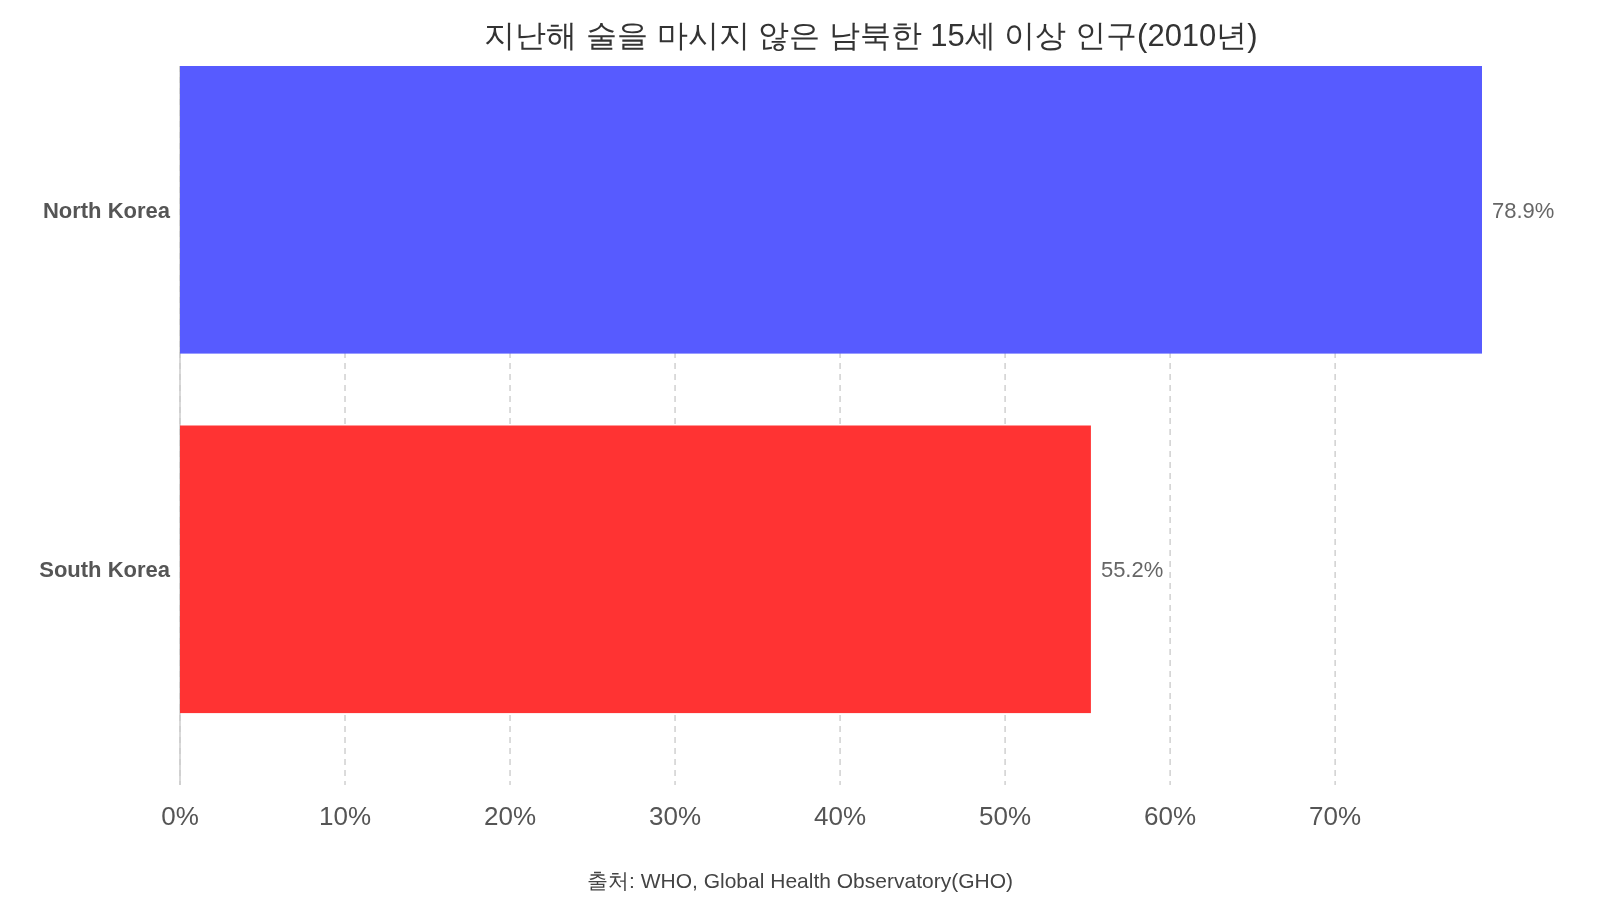 Image resolution: width=1600 pixels, height=900 pixels. Describe the element at coordinates (105, 570) in the screenshot. I see `y-tick-label: South Korea` at that location.